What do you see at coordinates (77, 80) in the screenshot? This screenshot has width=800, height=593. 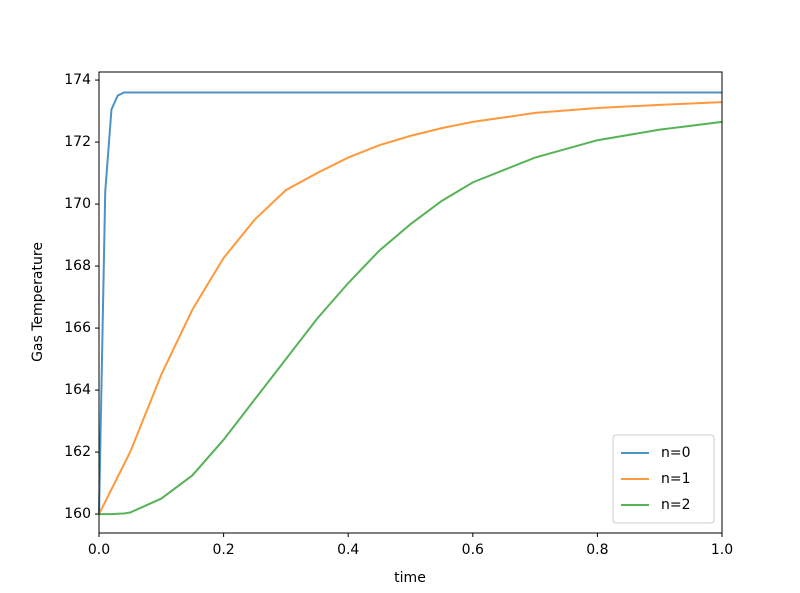 I see `y-tick-label: 174` at bounding box center [77, 80].